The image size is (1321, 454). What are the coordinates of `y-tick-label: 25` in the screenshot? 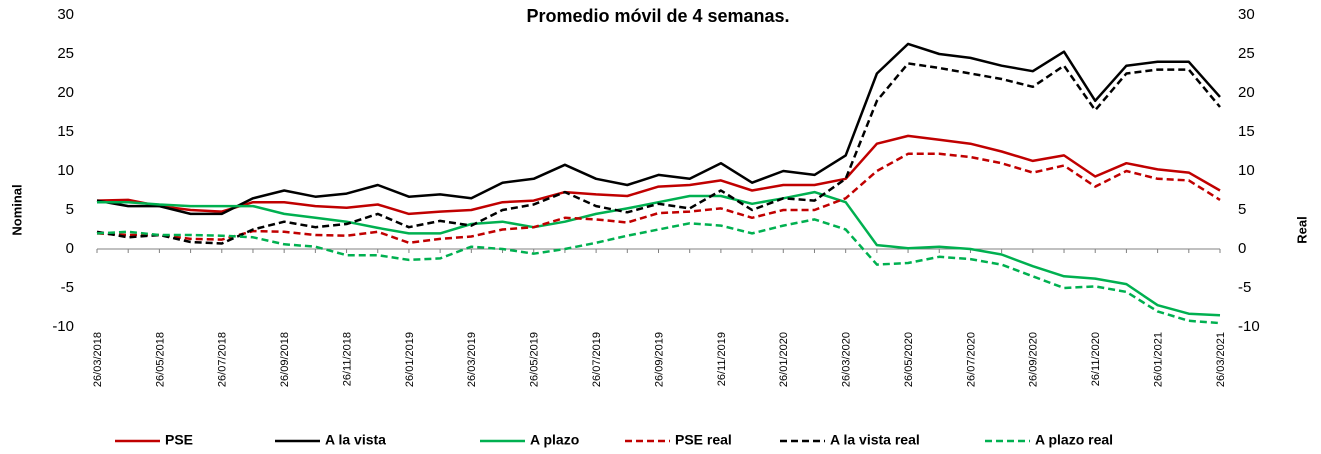 It's located at (65, 53).